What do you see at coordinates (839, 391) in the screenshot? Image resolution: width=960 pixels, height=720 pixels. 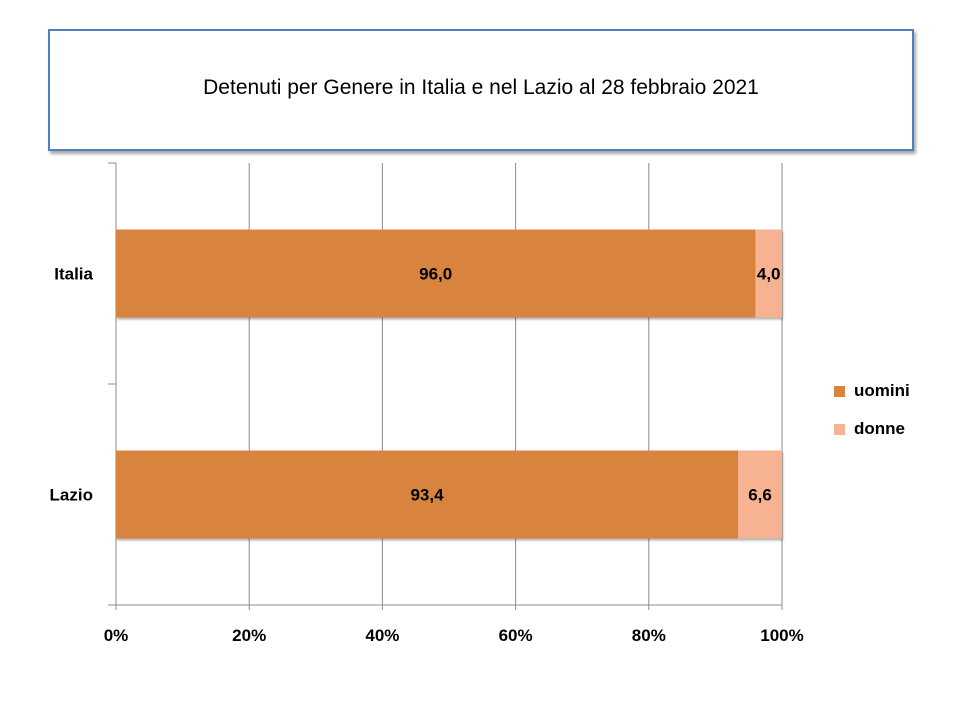 I see `legend-swatch-uomini` at bounding box center [839, 391].